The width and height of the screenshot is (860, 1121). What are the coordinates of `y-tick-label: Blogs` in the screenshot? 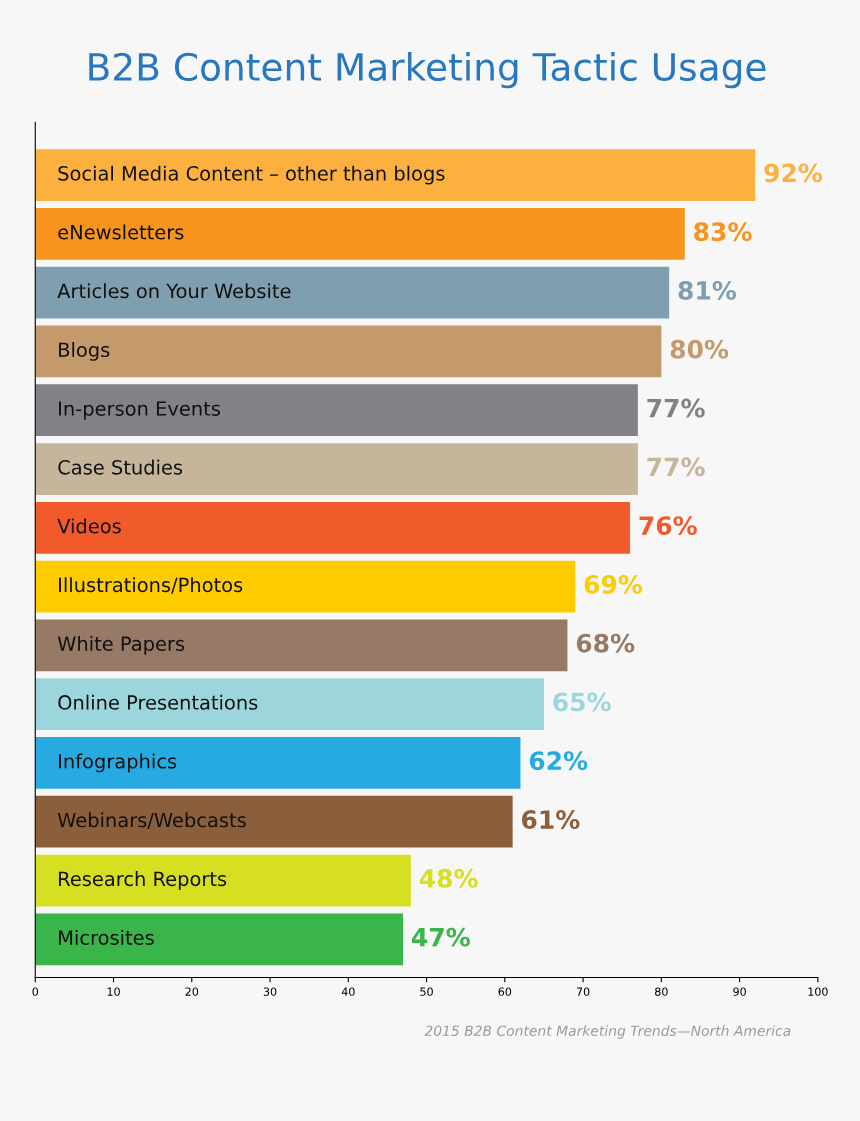 It's located at (84, 351).